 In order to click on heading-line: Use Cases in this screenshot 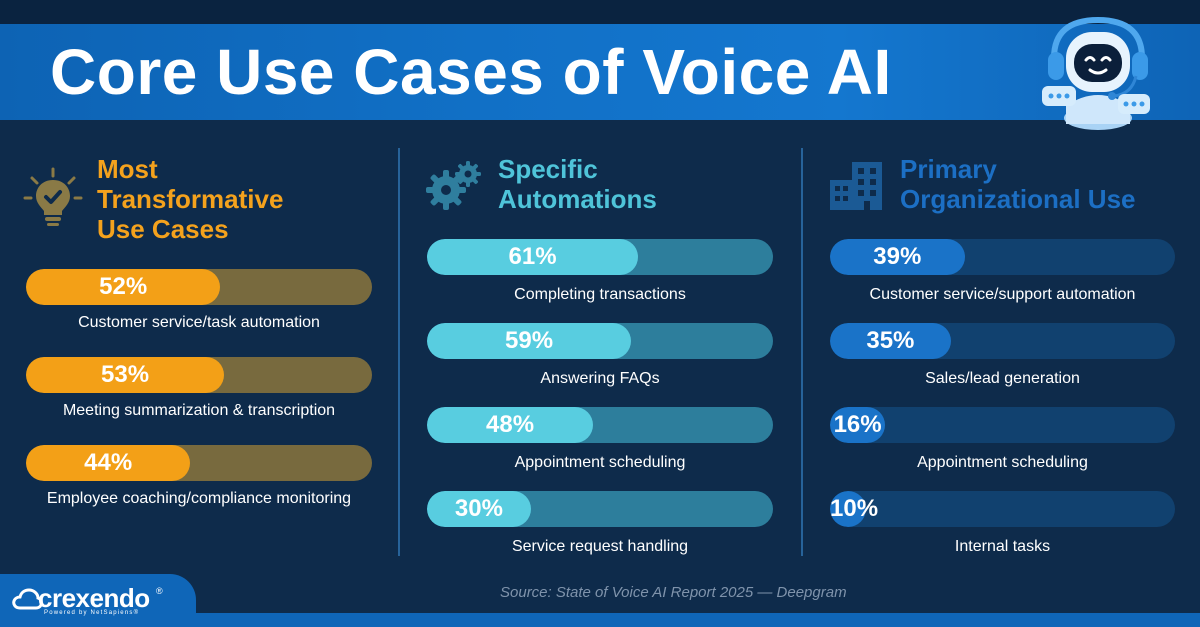, I will do `click(163, 229)`.